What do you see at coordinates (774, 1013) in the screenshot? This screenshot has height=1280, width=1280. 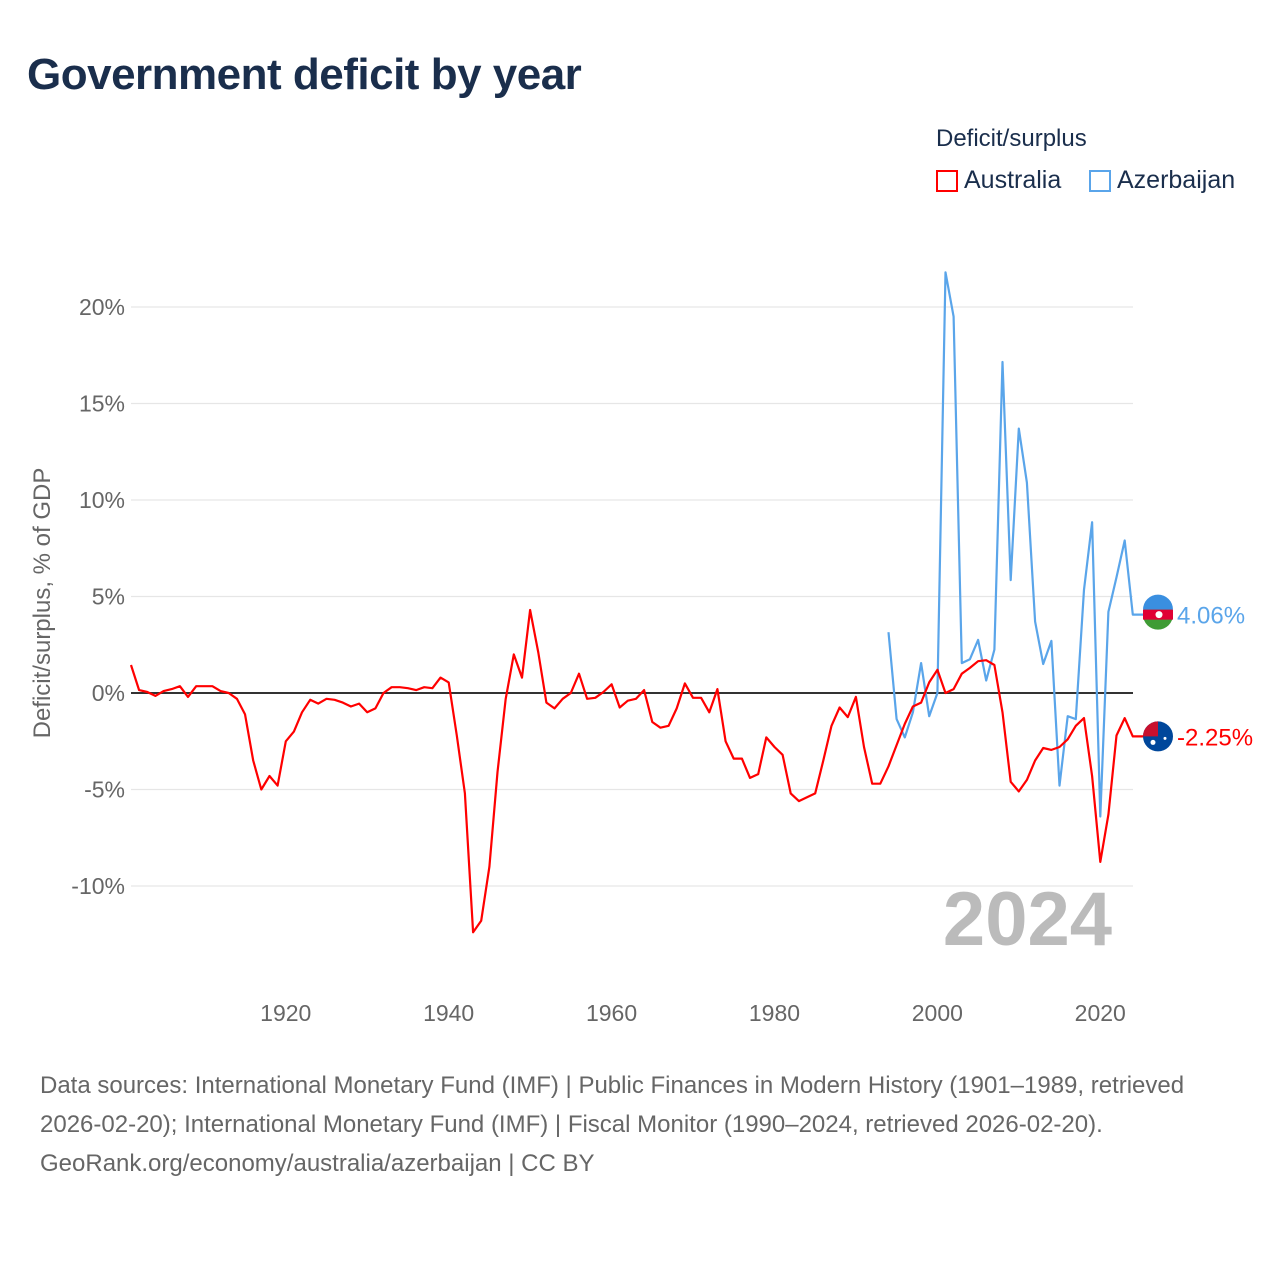 I see `x-tick-label: 1980` at bounding box center [774, 1013].